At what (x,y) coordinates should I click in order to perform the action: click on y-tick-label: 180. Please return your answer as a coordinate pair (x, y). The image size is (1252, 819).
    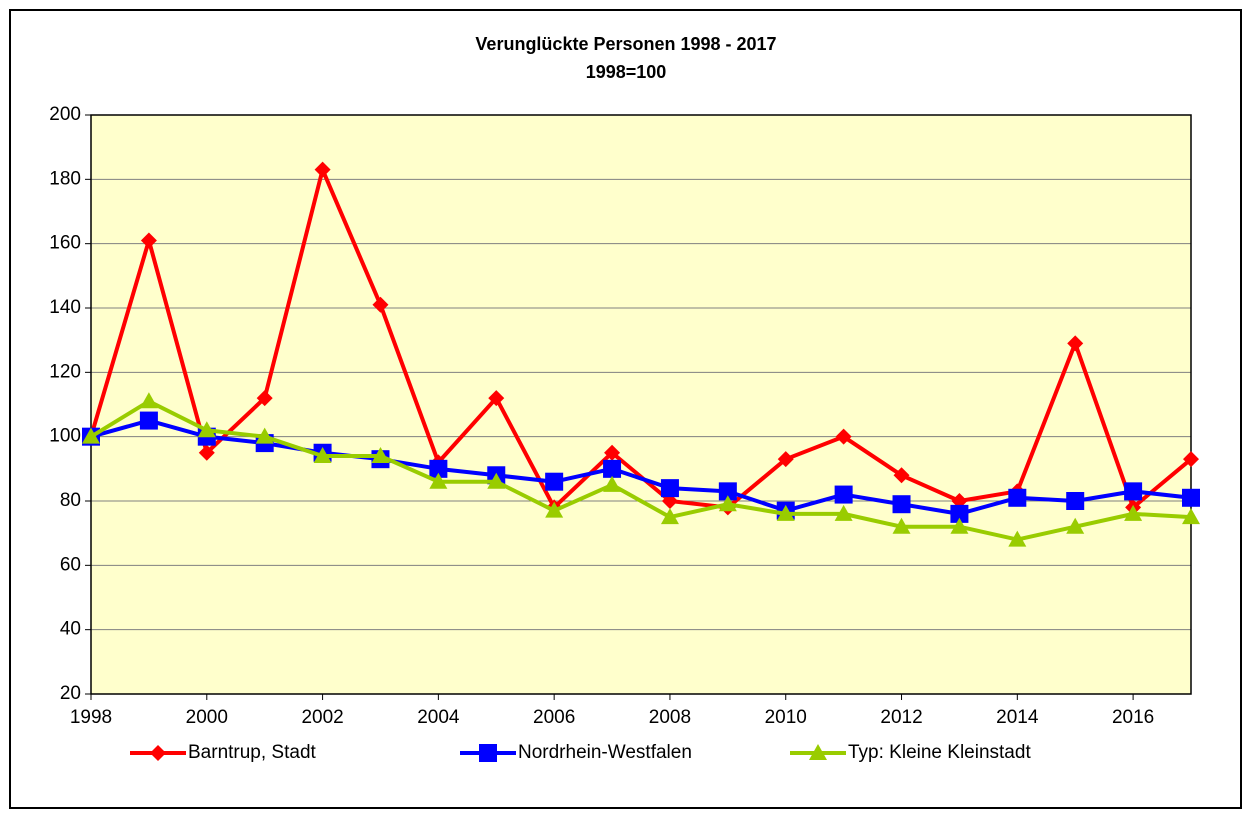
    Looking at the image, I should click on (65, 178).